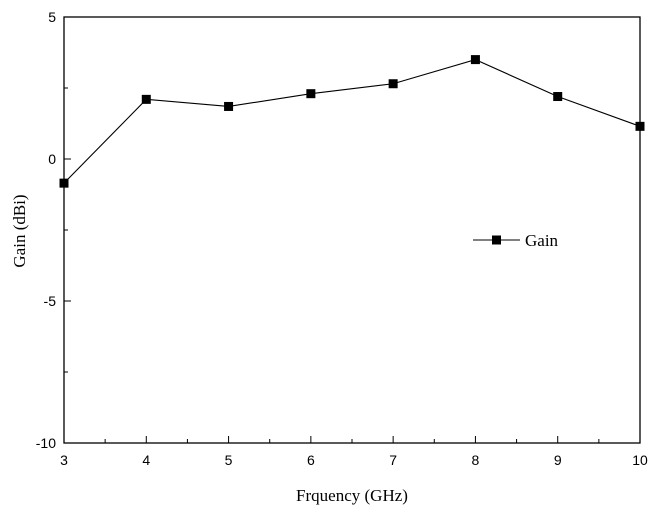 The height and width of the screenshot is (510, 664). I want to click on x-tick-label: 8, so click(476, 460).